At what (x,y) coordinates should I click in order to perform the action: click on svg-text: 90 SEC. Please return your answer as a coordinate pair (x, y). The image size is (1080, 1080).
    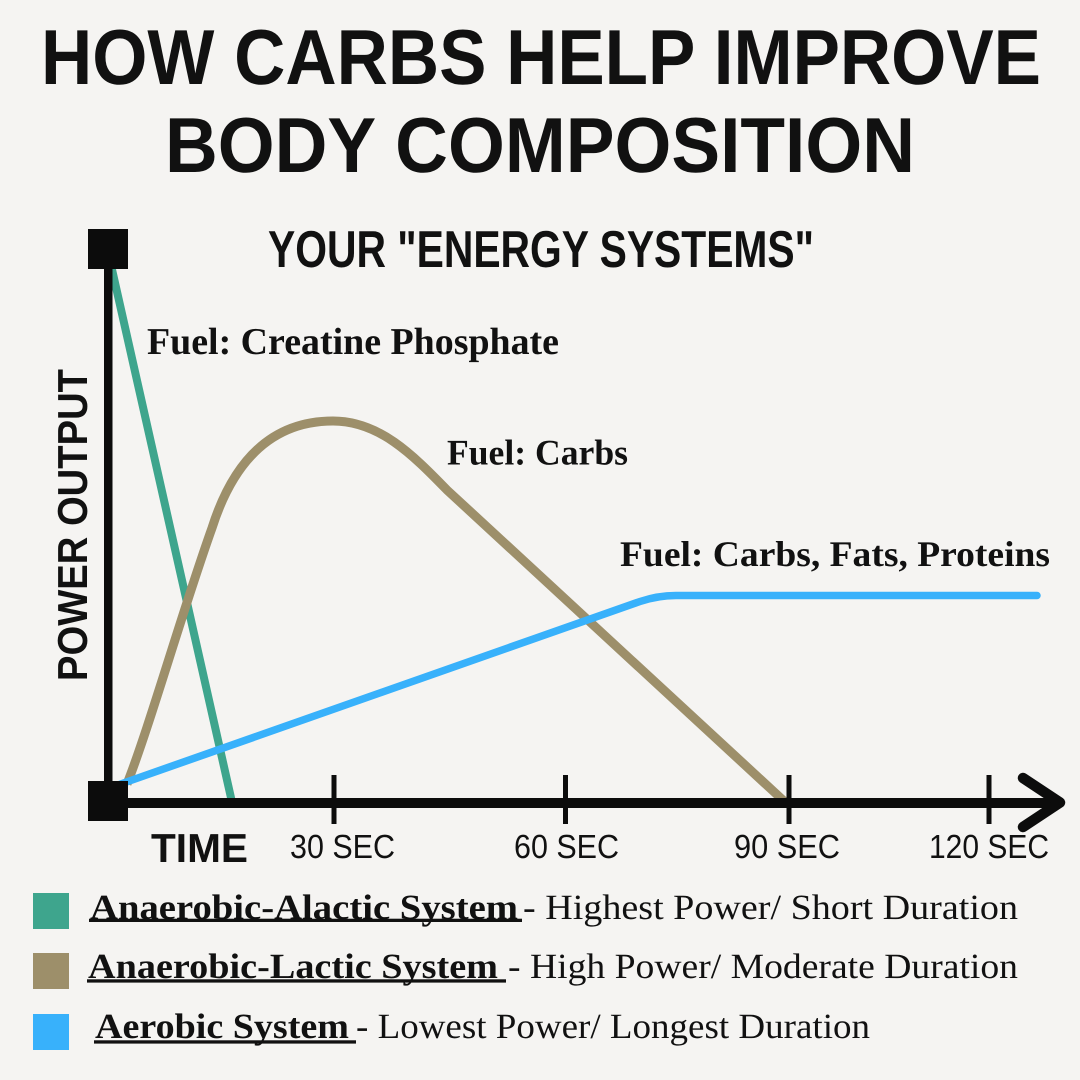
    Looking at the image, I should click on (787, 847).